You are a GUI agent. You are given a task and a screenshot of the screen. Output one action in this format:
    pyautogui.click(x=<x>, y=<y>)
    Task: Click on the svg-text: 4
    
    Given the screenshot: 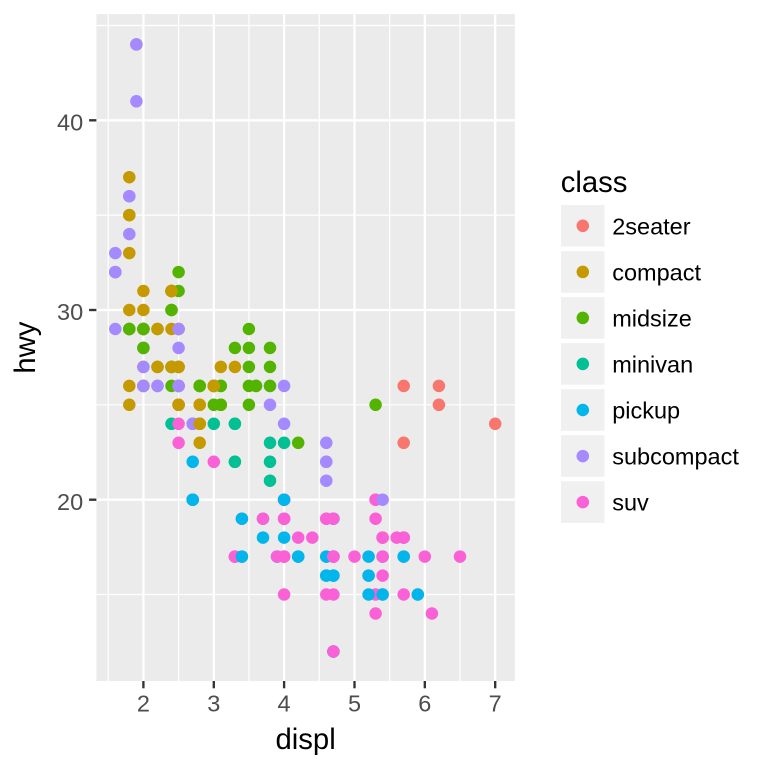 What is the action you would take?
    pyautogui.click(x=284, y=704)
    